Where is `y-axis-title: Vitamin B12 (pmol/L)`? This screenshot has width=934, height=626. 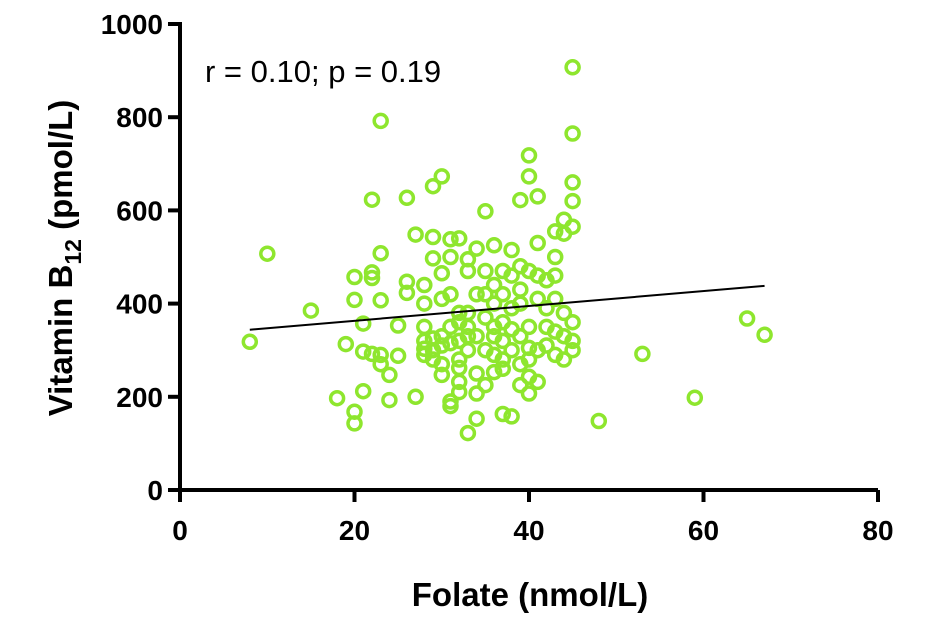
y-axis-title: Vitamin B12 (pmol/L) is located at coordinates (64, 258).